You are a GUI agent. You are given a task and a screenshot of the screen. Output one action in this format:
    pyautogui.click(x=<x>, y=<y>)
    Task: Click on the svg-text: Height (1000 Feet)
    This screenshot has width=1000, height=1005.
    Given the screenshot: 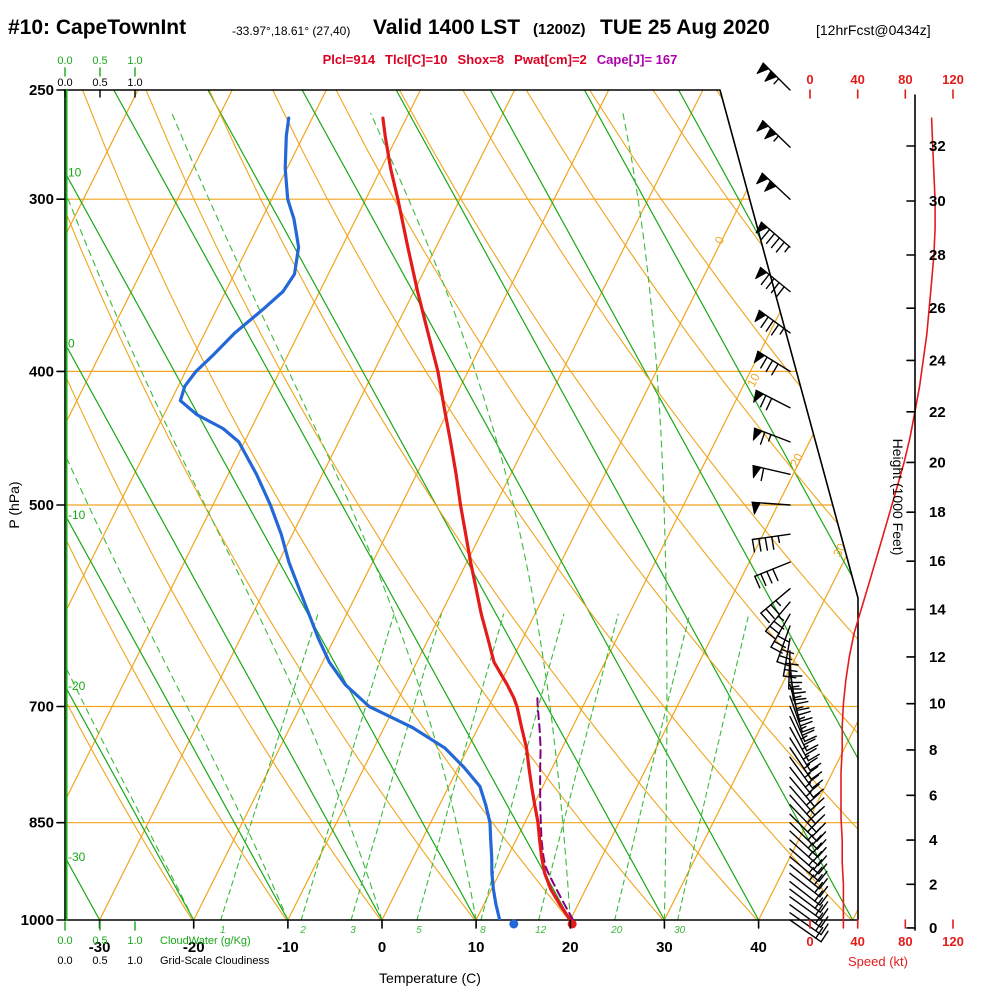 What is the action you would take?
    pyautogui.click(x=898, y=497)
    